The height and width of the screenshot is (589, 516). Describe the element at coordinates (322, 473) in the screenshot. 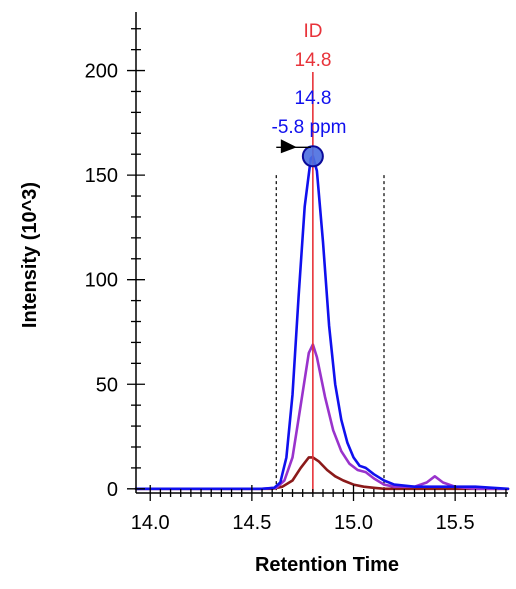

I see `series-line-darkred` at that location.